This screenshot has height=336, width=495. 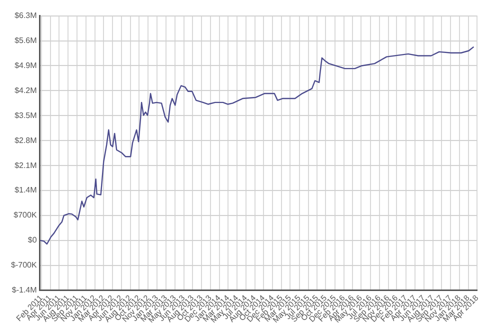 I want to click on y-tick-label: $4.2M, so click(x=26, y=90).